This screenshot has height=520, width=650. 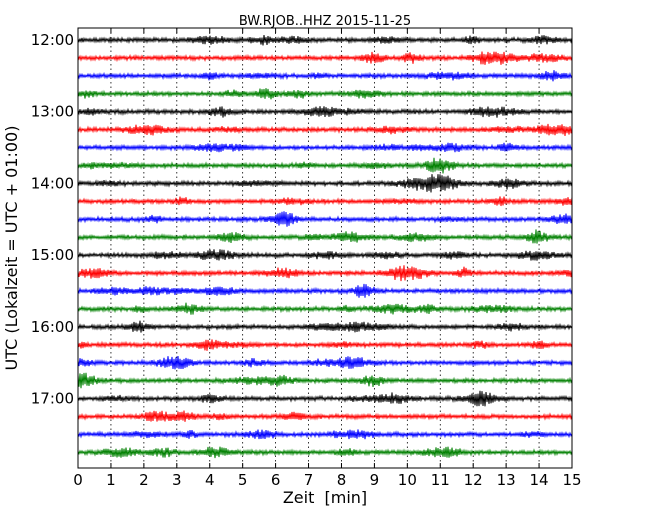 I want to click on x-tick-label: 1, so click(x=111, y=480).